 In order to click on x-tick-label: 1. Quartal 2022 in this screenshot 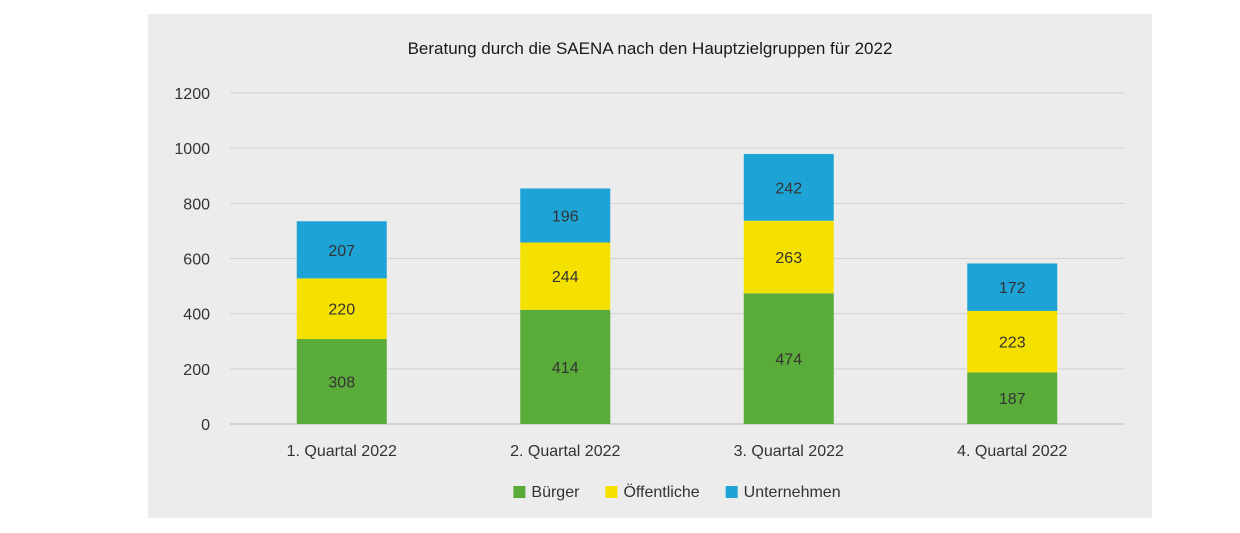, I will do `click(342, 451)`.